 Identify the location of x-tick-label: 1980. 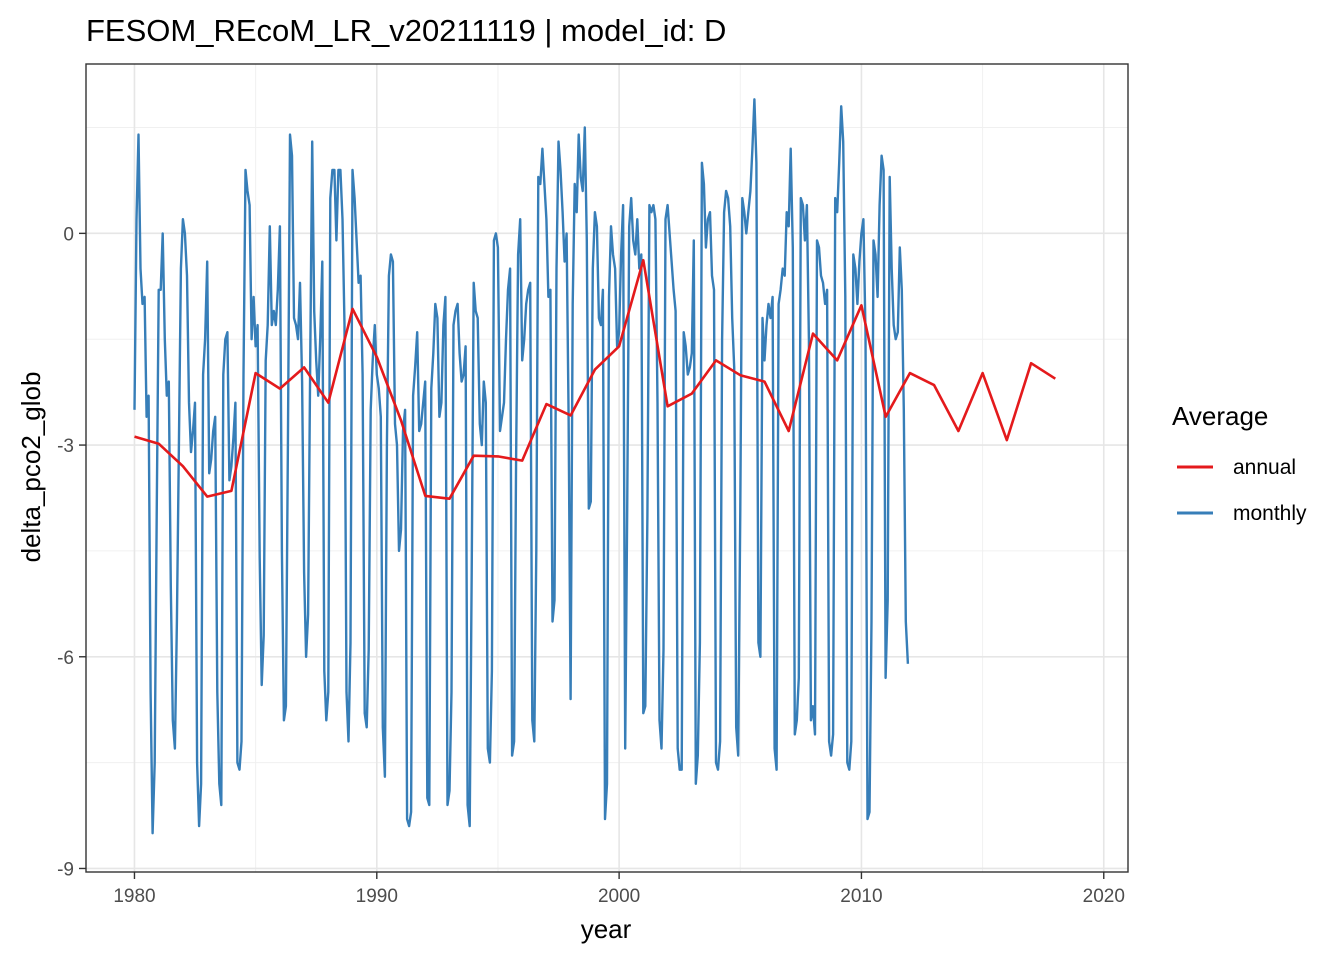
(134, 896).